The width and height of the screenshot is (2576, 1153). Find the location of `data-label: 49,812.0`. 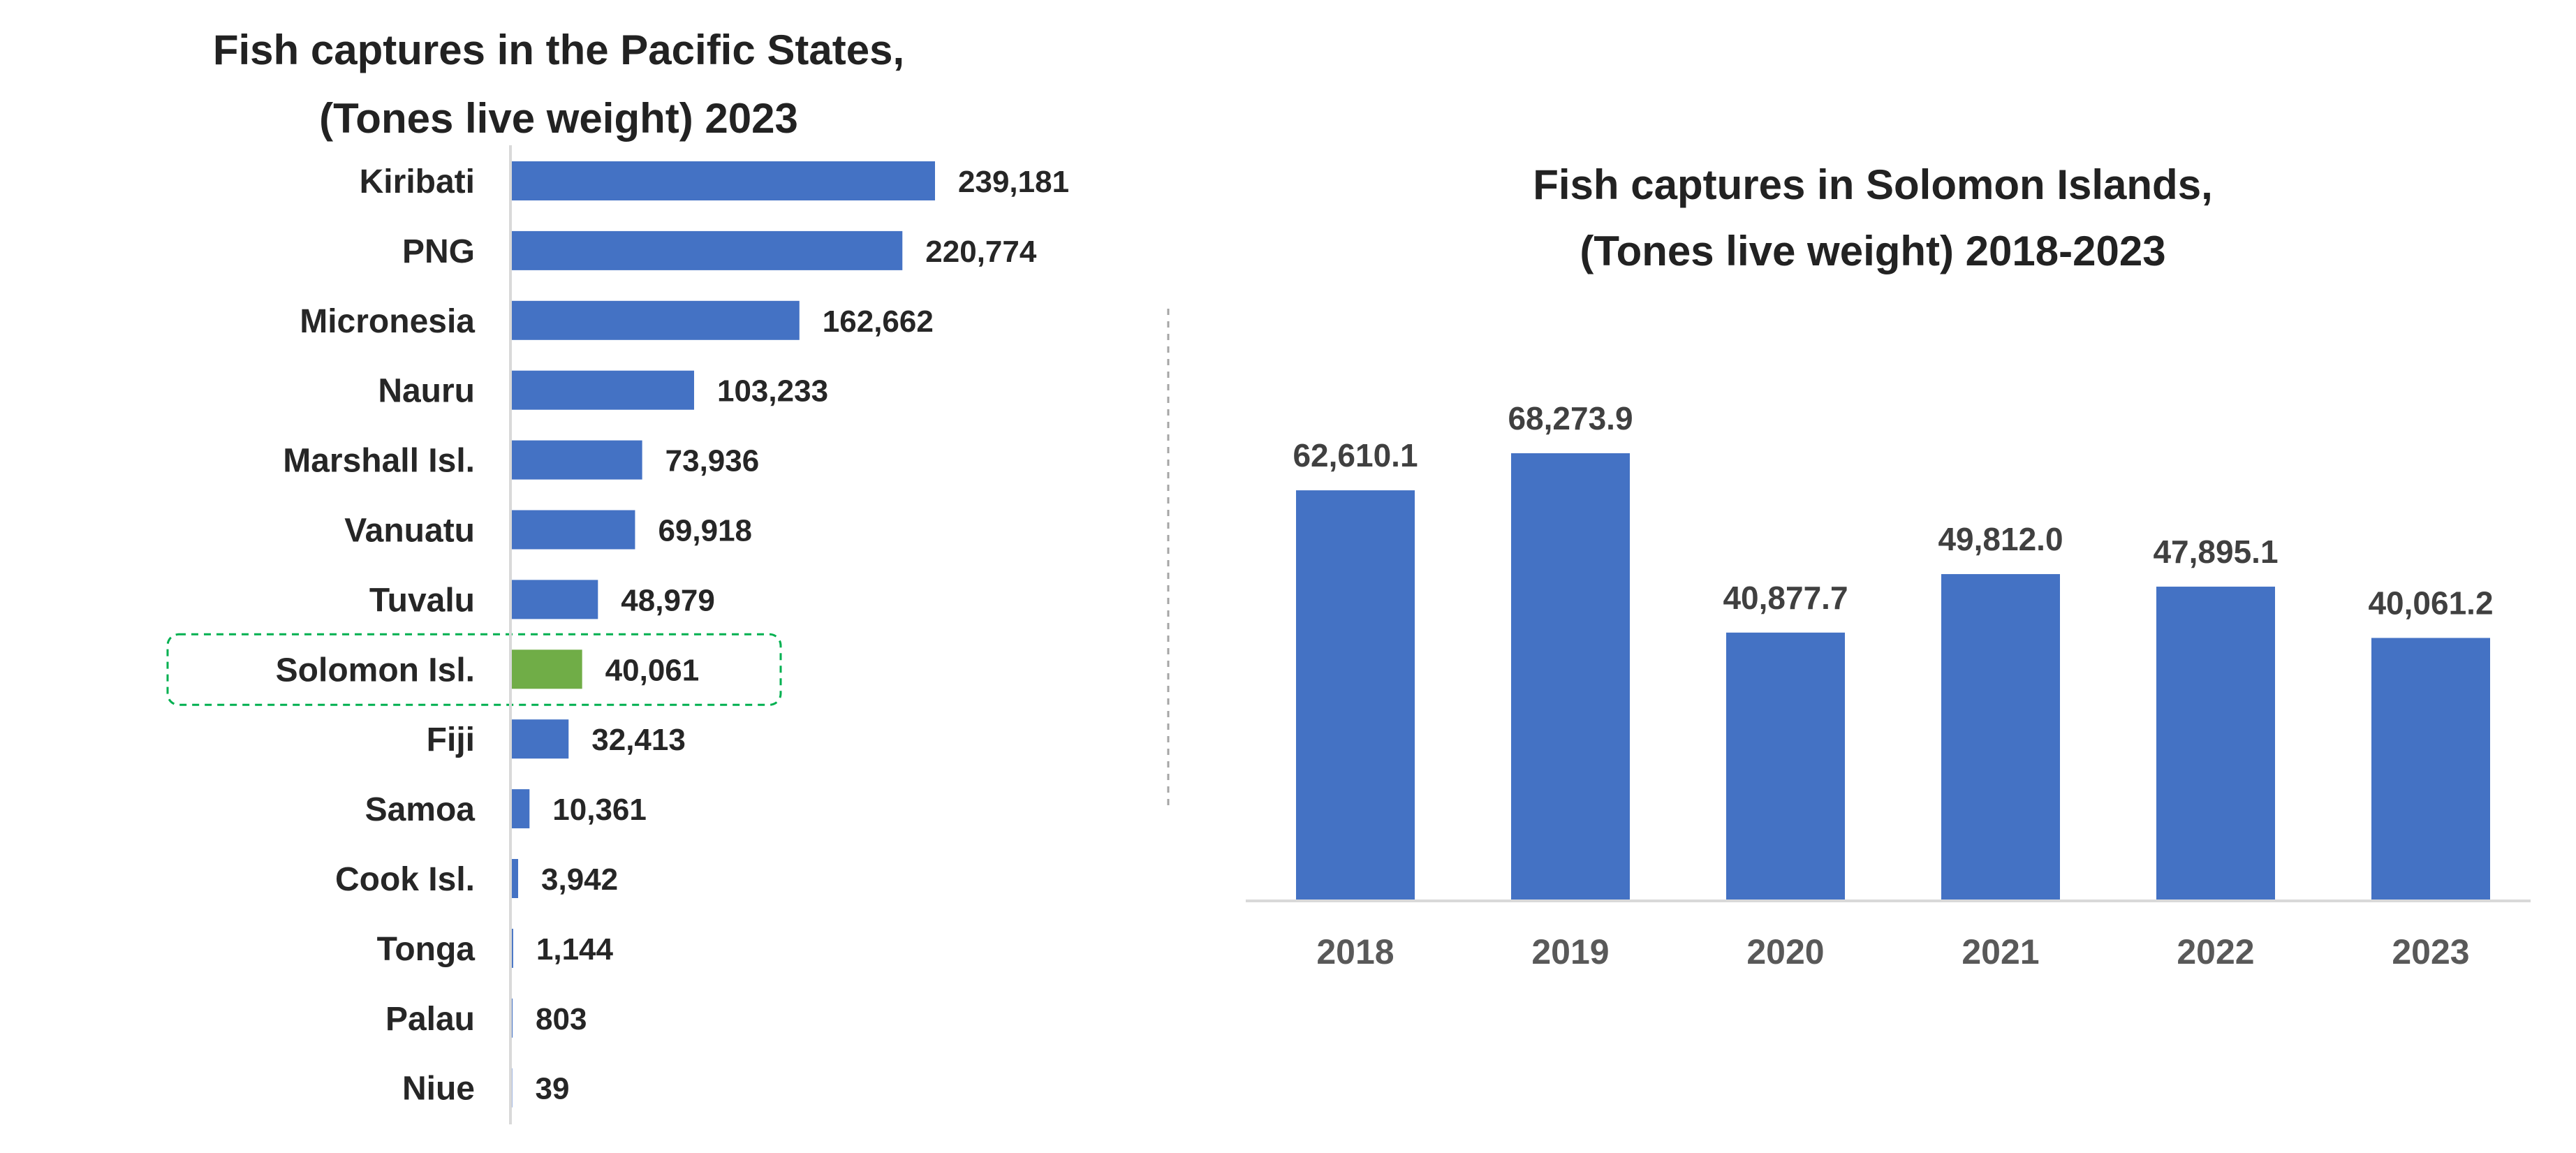

data-label: 49,812.0 is located at coordinates (2000, 539).